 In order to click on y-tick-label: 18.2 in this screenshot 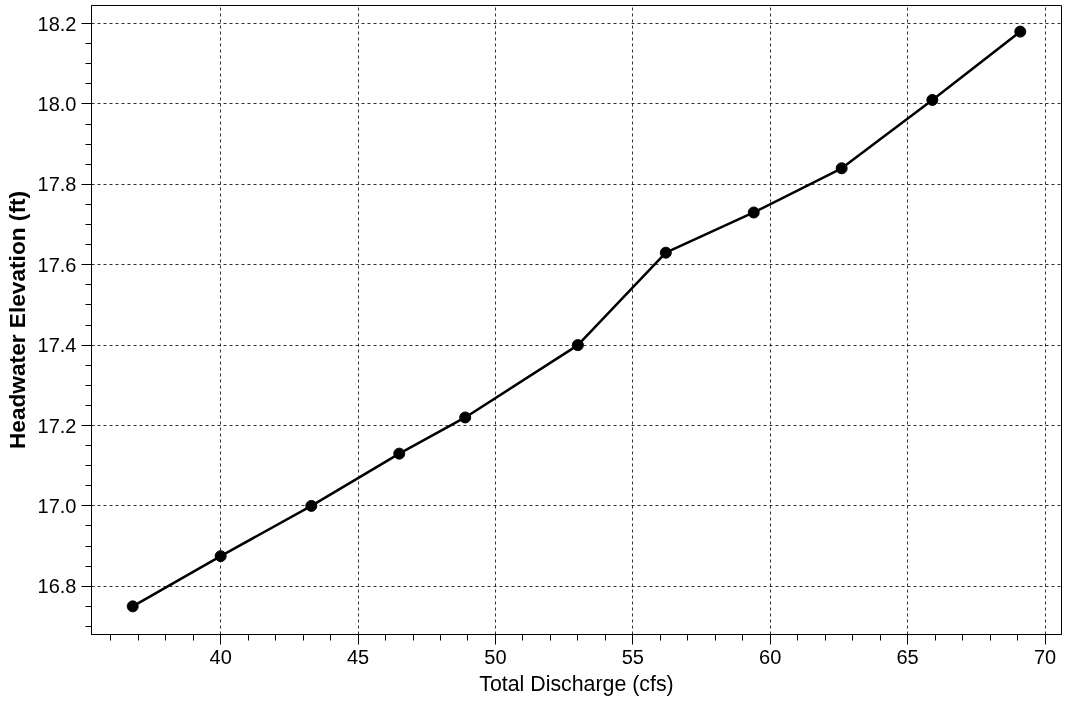, I will do `click(57, 23)`.